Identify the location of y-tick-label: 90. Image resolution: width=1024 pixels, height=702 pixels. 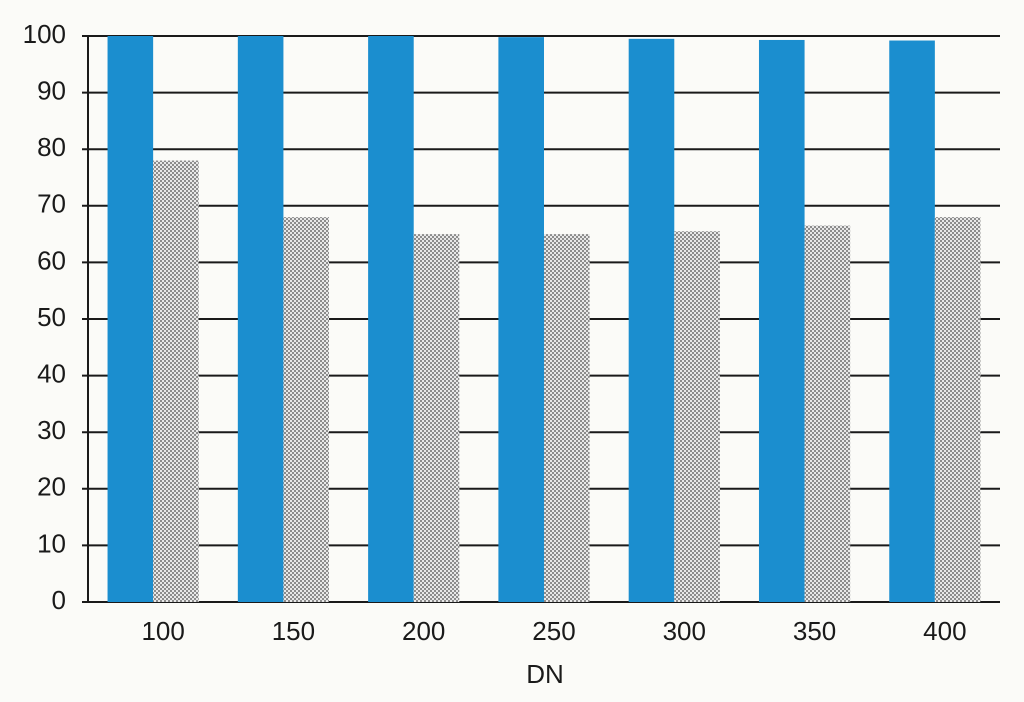
(51, 90).